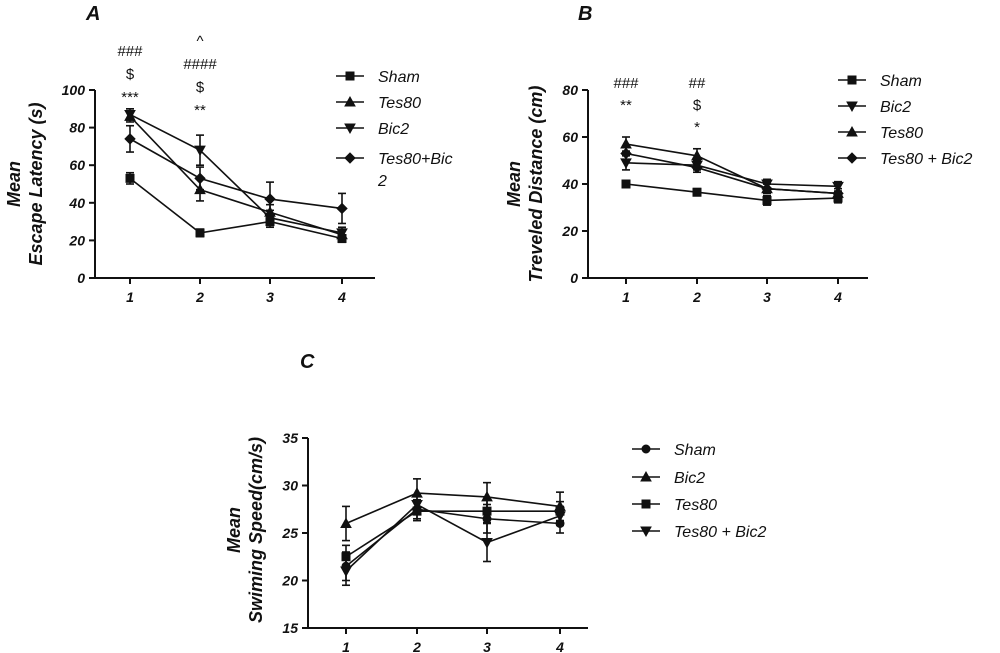  Describe the element at coordinates (200, 110) in the screenshot. I see `significance-mark: **` at that location.